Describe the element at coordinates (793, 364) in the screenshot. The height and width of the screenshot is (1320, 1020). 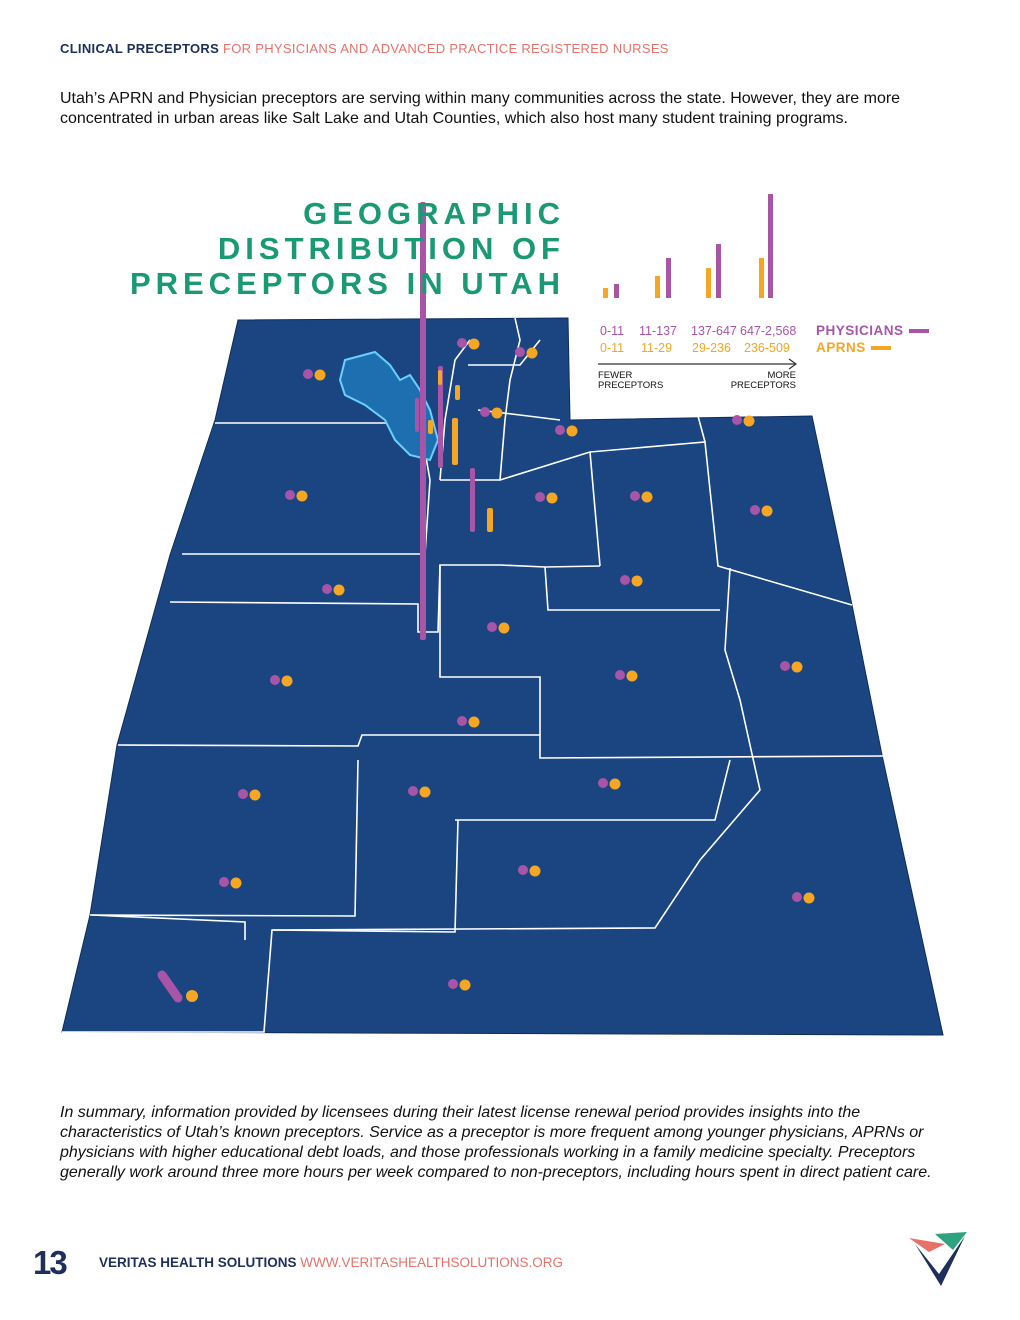
I see `arrow-head-icon` at that location.